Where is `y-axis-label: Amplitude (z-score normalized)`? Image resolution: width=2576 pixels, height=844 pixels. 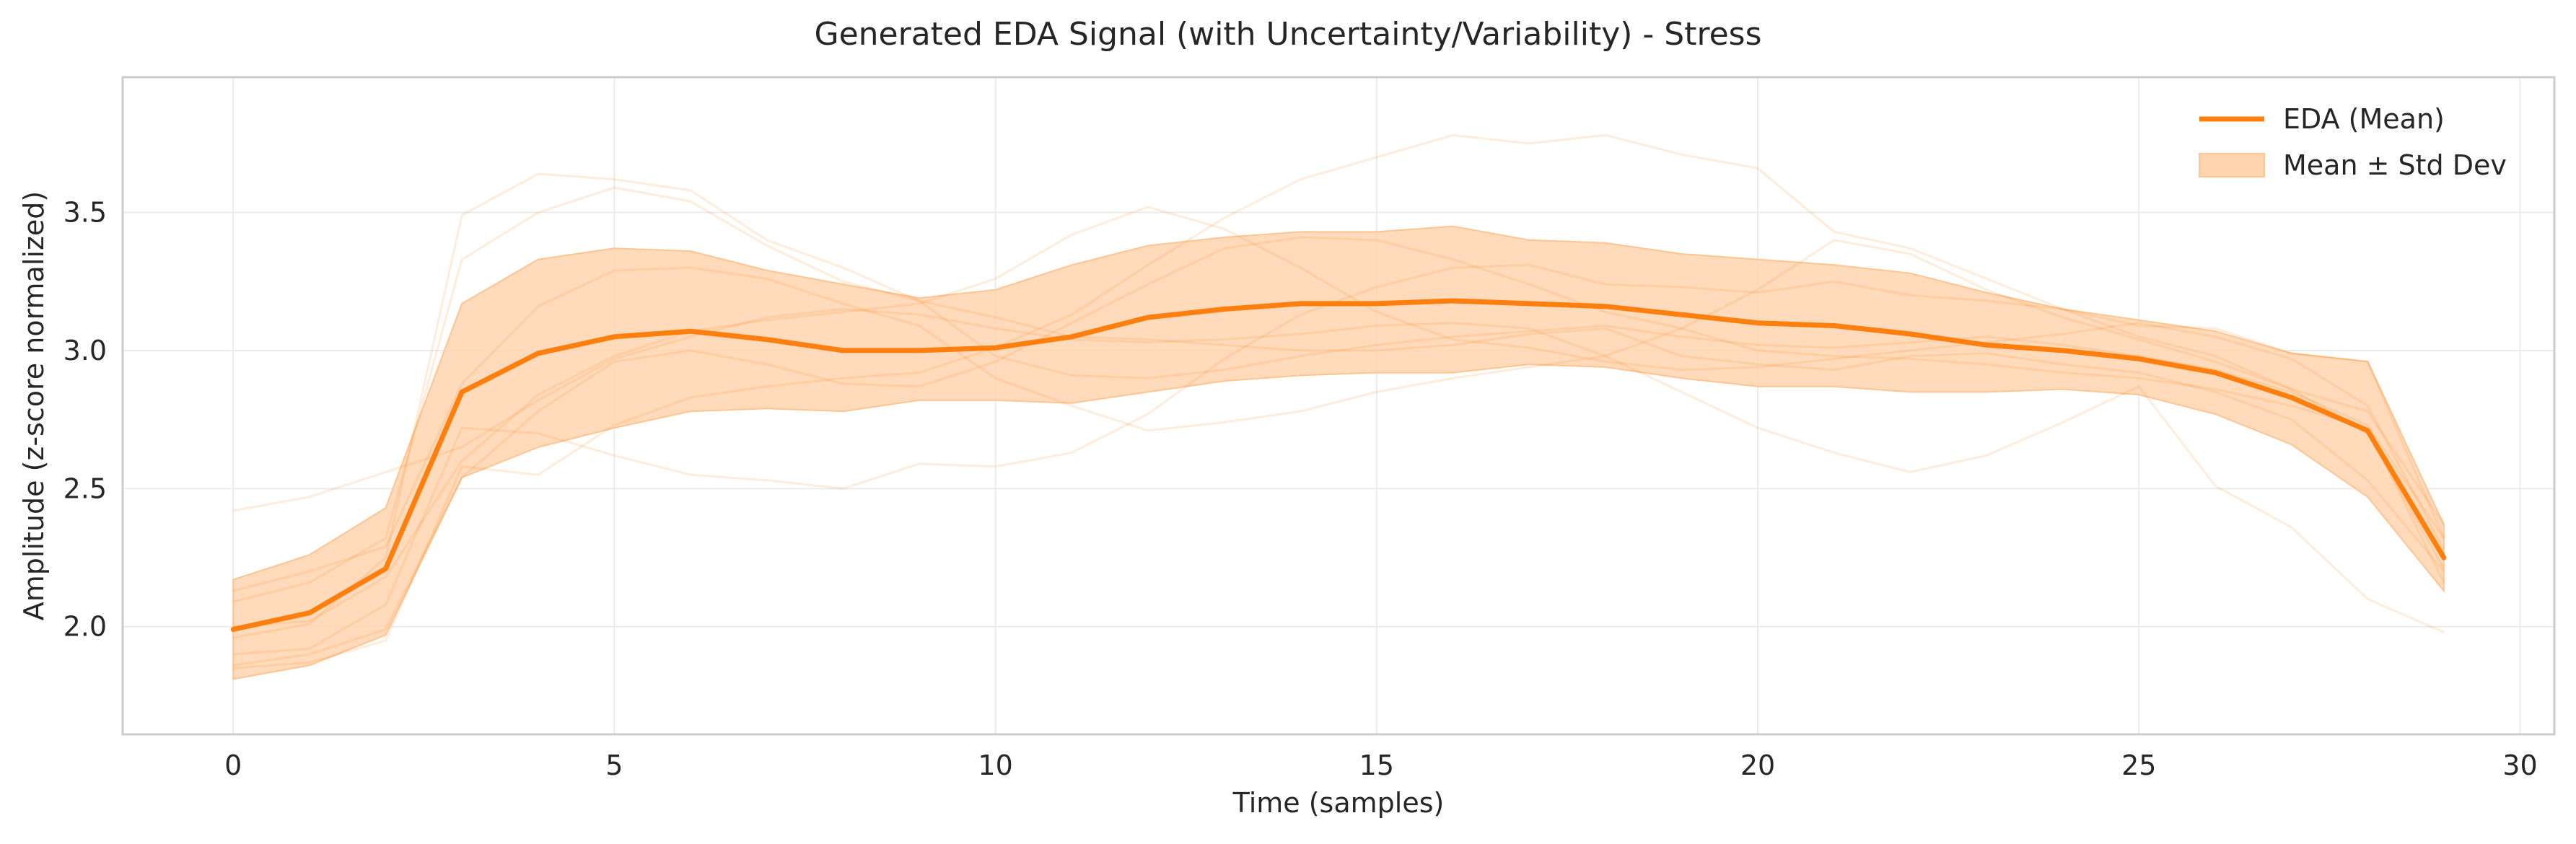 y-axis-label: Amplitude (z-score normalized) is located at coordinates (34, 405).